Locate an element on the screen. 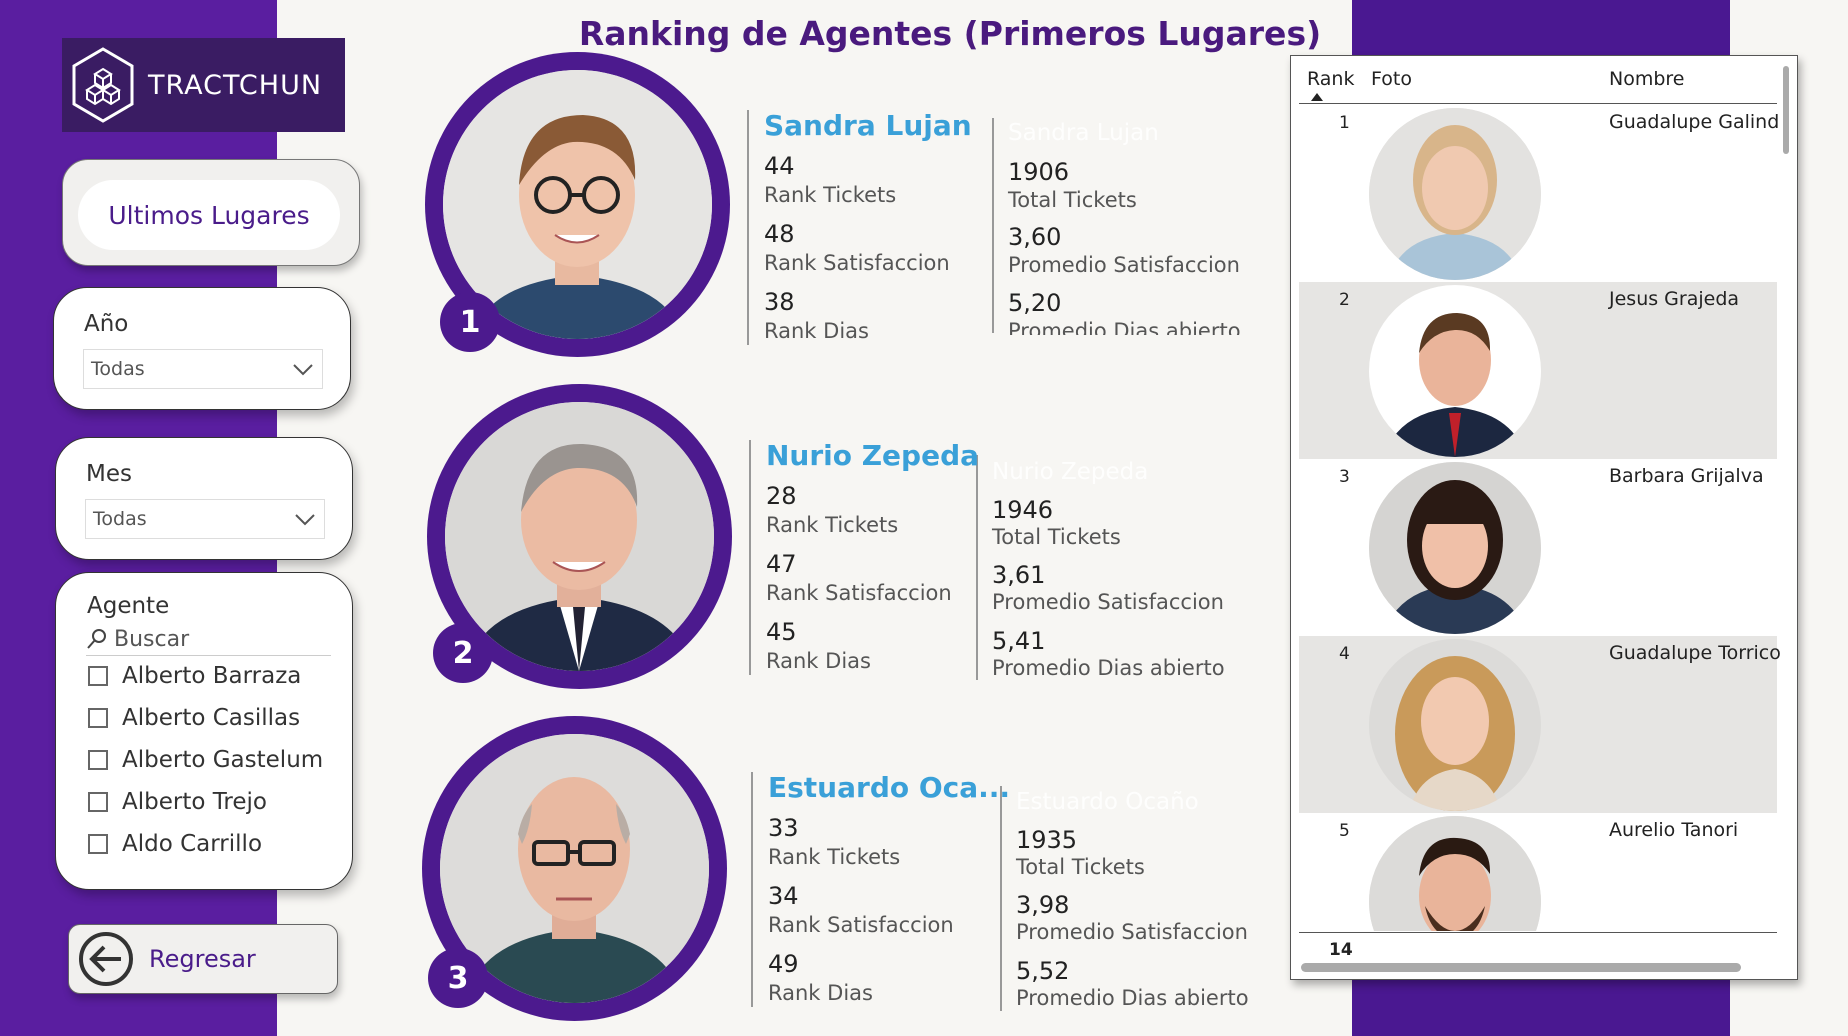  agente-option: Alberto Casillas is located at coordinates (194, 718).